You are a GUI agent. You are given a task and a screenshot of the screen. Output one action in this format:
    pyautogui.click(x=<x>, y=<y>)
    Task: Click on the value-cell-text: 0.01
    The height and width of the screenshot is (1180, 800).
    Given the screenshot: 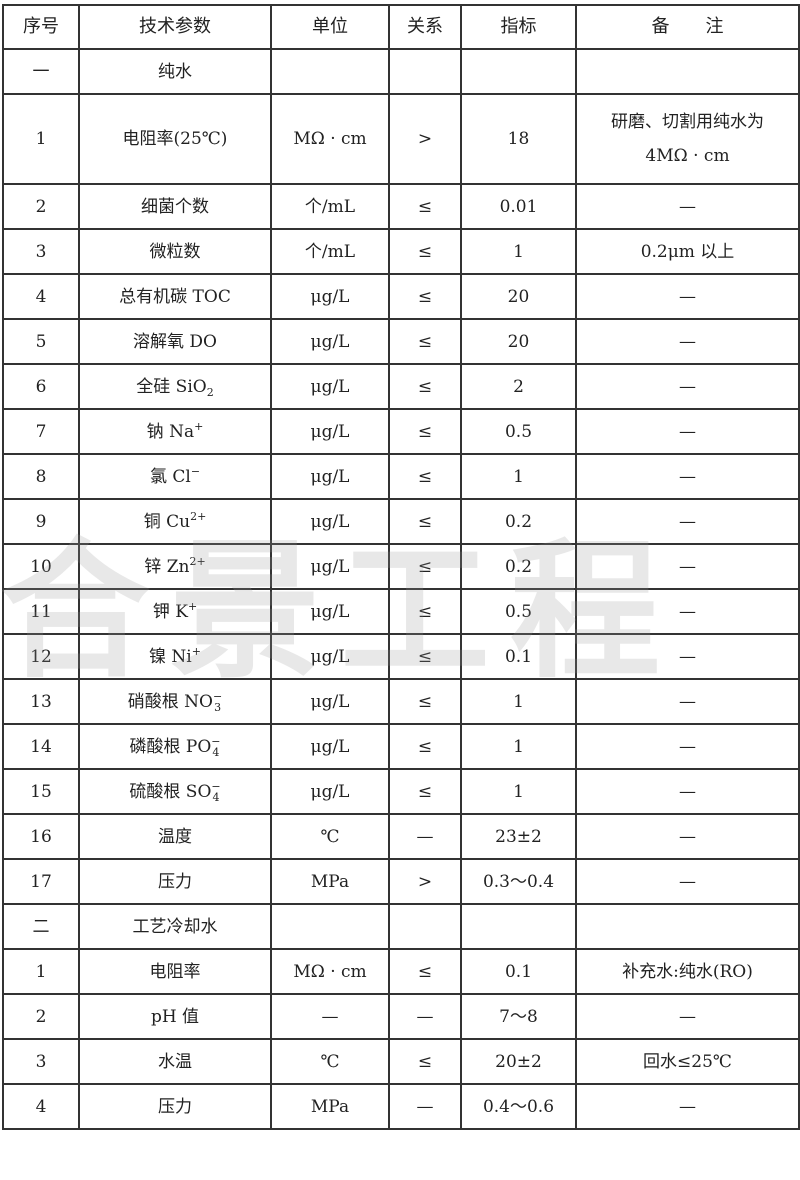 What is the action you would take?
    pyautogui.click(x=518, y=206)
    